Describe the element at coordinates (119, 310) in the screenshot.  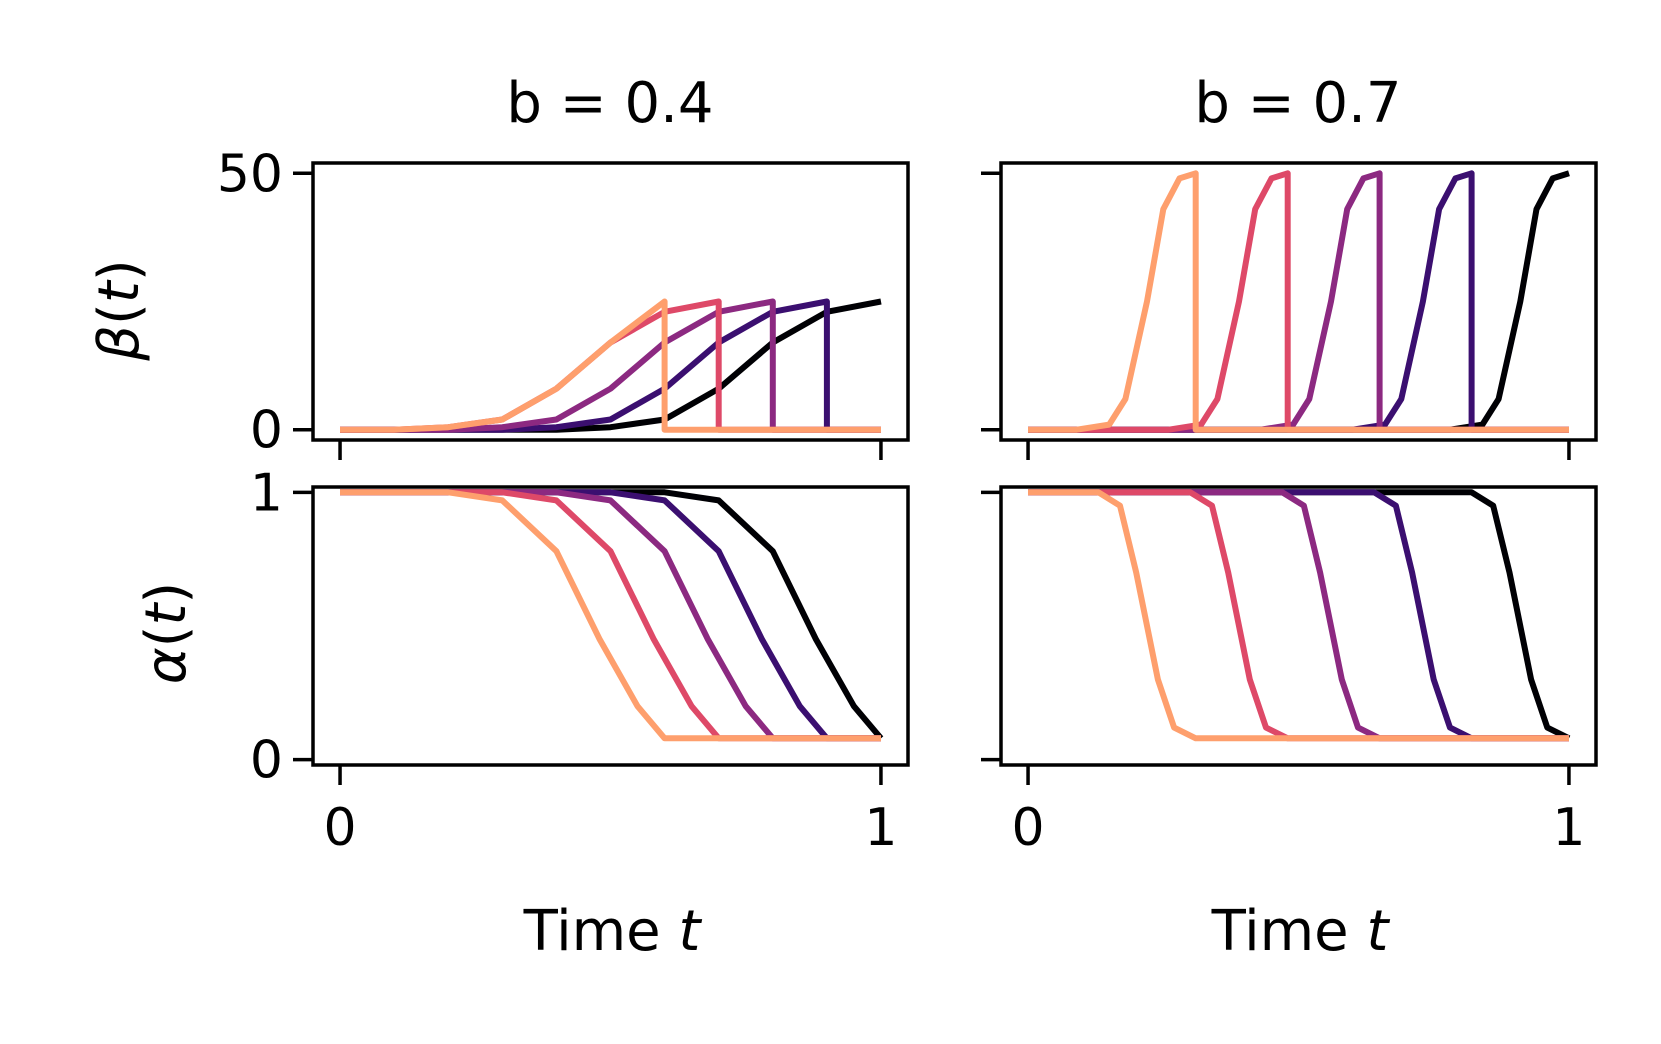
I see `ylabel-beta: β(t)` at that location.